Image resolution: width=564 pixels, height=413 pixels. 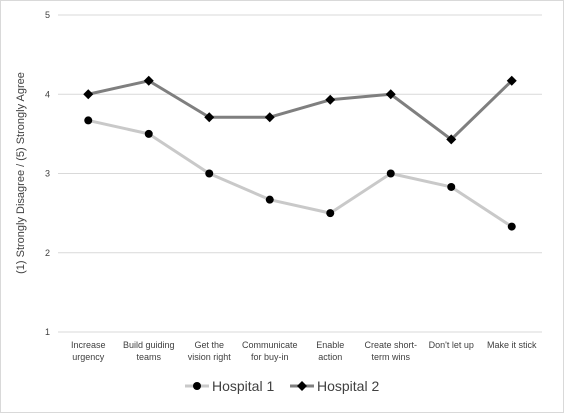 I want to click on x-tick-label: Make it stick, so click(x=512, y=345).